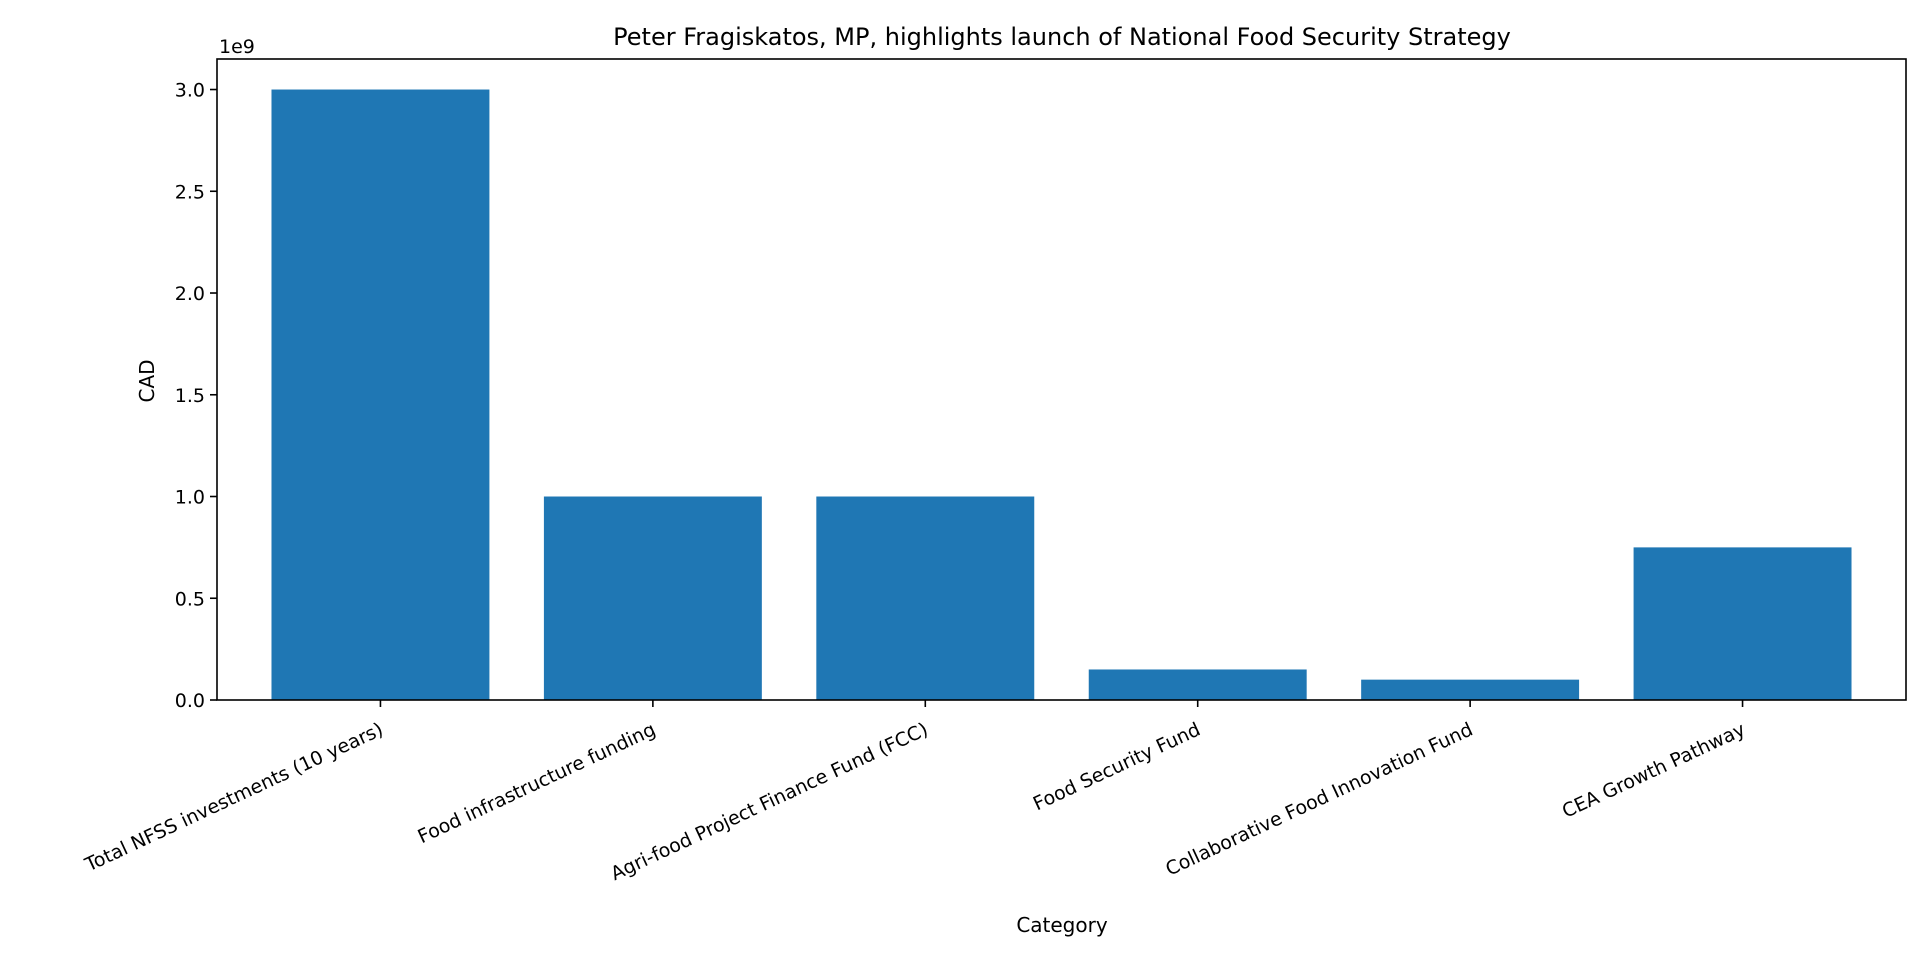 The height and width of the screenshot is (960, 1920). I want to click on y-tick-label: 1.5, so click(190, 396).